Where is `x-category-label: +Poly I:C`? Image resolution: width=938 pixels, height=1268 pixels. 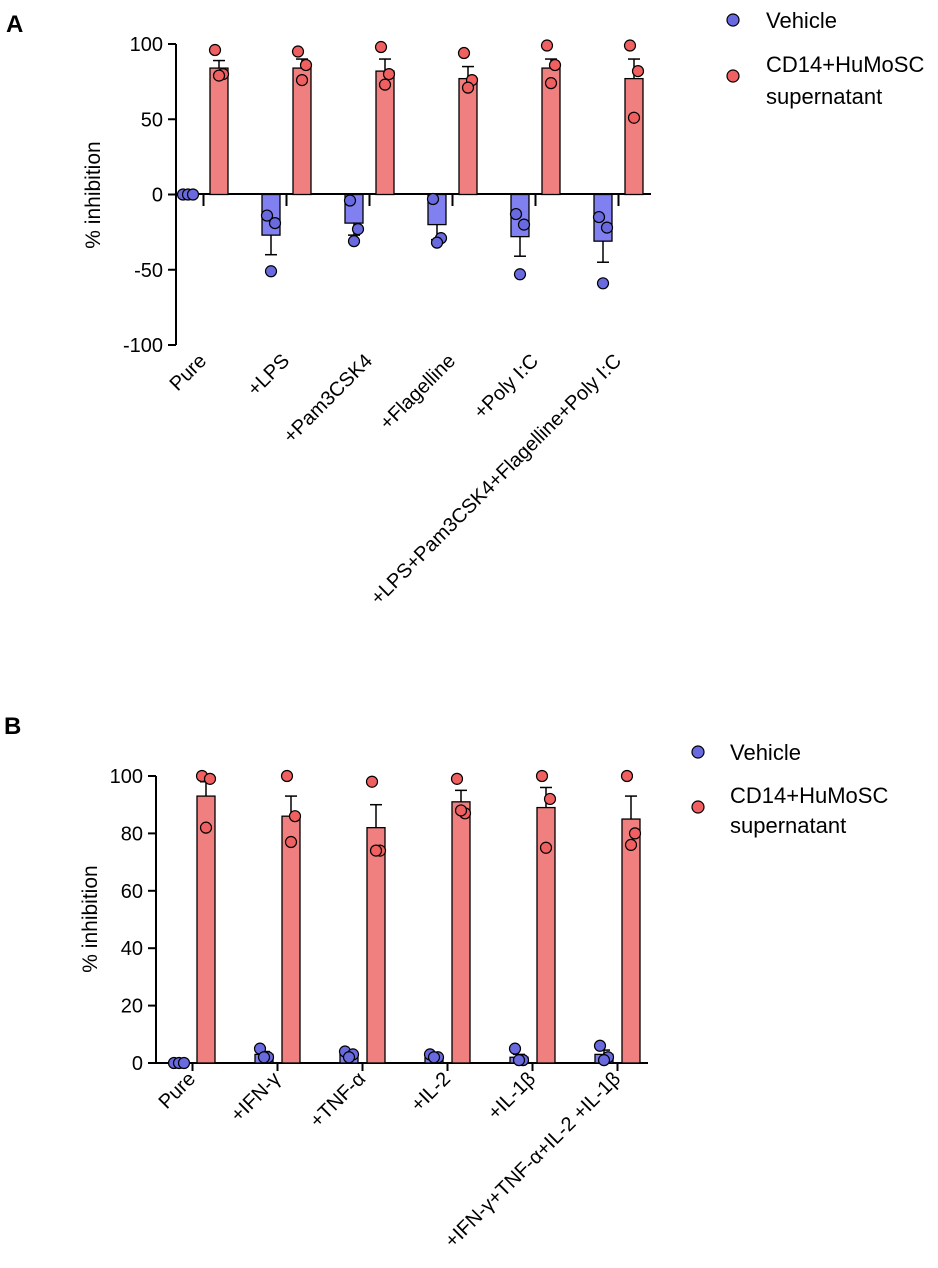 x-category-label: +Poly I:C is located at coordinates (506, 386).